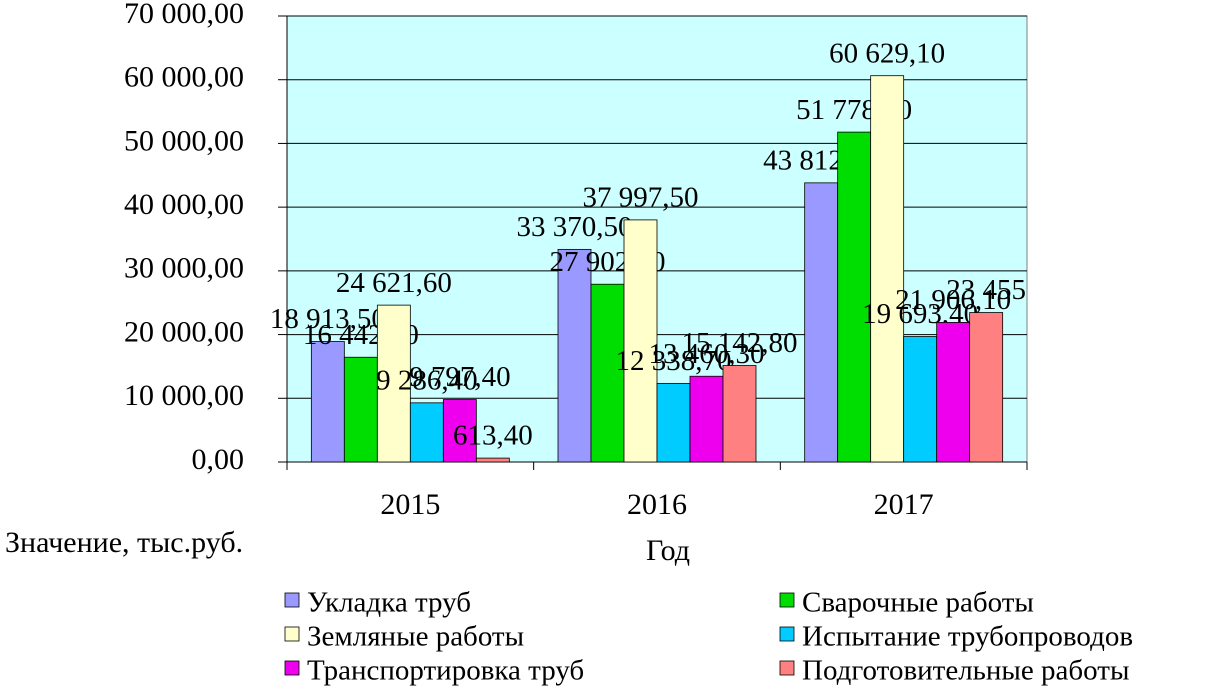 This screenshot has height=697, width=1221. I want to click on legend-label: Транспортировка труб, so click(445, 671).